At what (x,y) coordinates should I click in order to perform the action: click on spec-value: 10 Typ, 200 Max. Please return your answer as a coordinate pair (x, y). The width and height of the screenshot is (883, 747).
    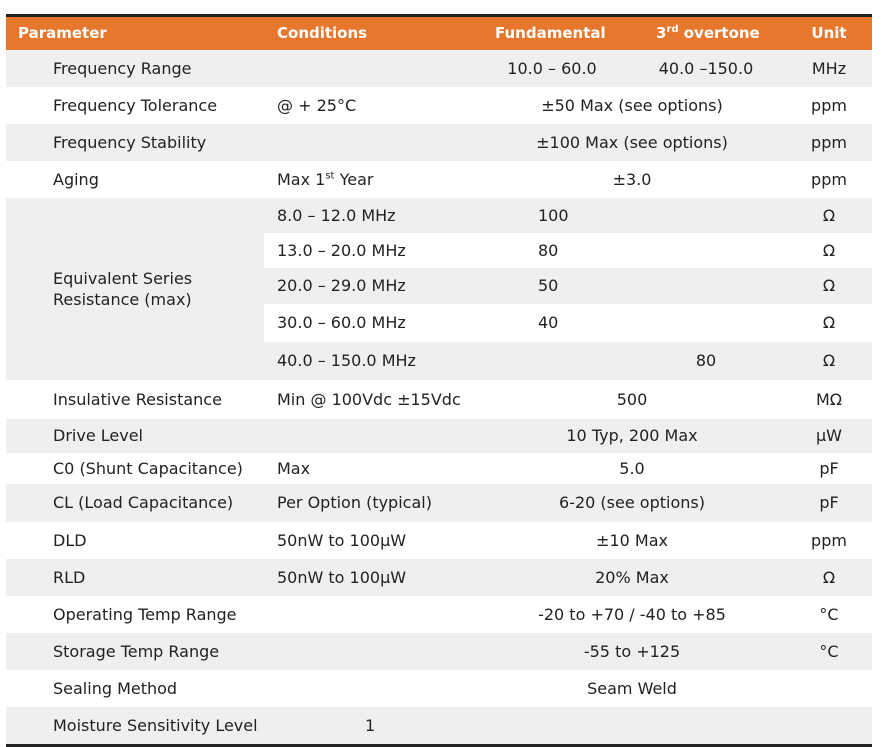
    Looking at the image, I should click on (632, 435).